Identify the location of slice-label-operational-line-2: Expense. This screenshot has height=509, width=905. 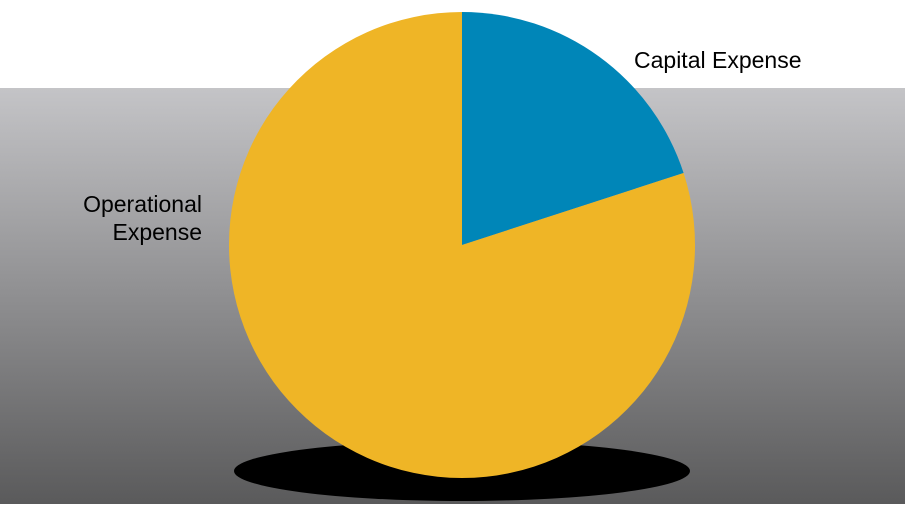
(157, 232).